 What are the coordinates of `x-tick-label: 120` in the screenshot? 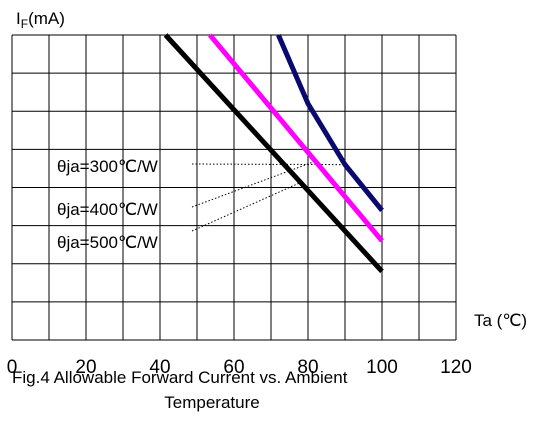 It's located at (456, 367).